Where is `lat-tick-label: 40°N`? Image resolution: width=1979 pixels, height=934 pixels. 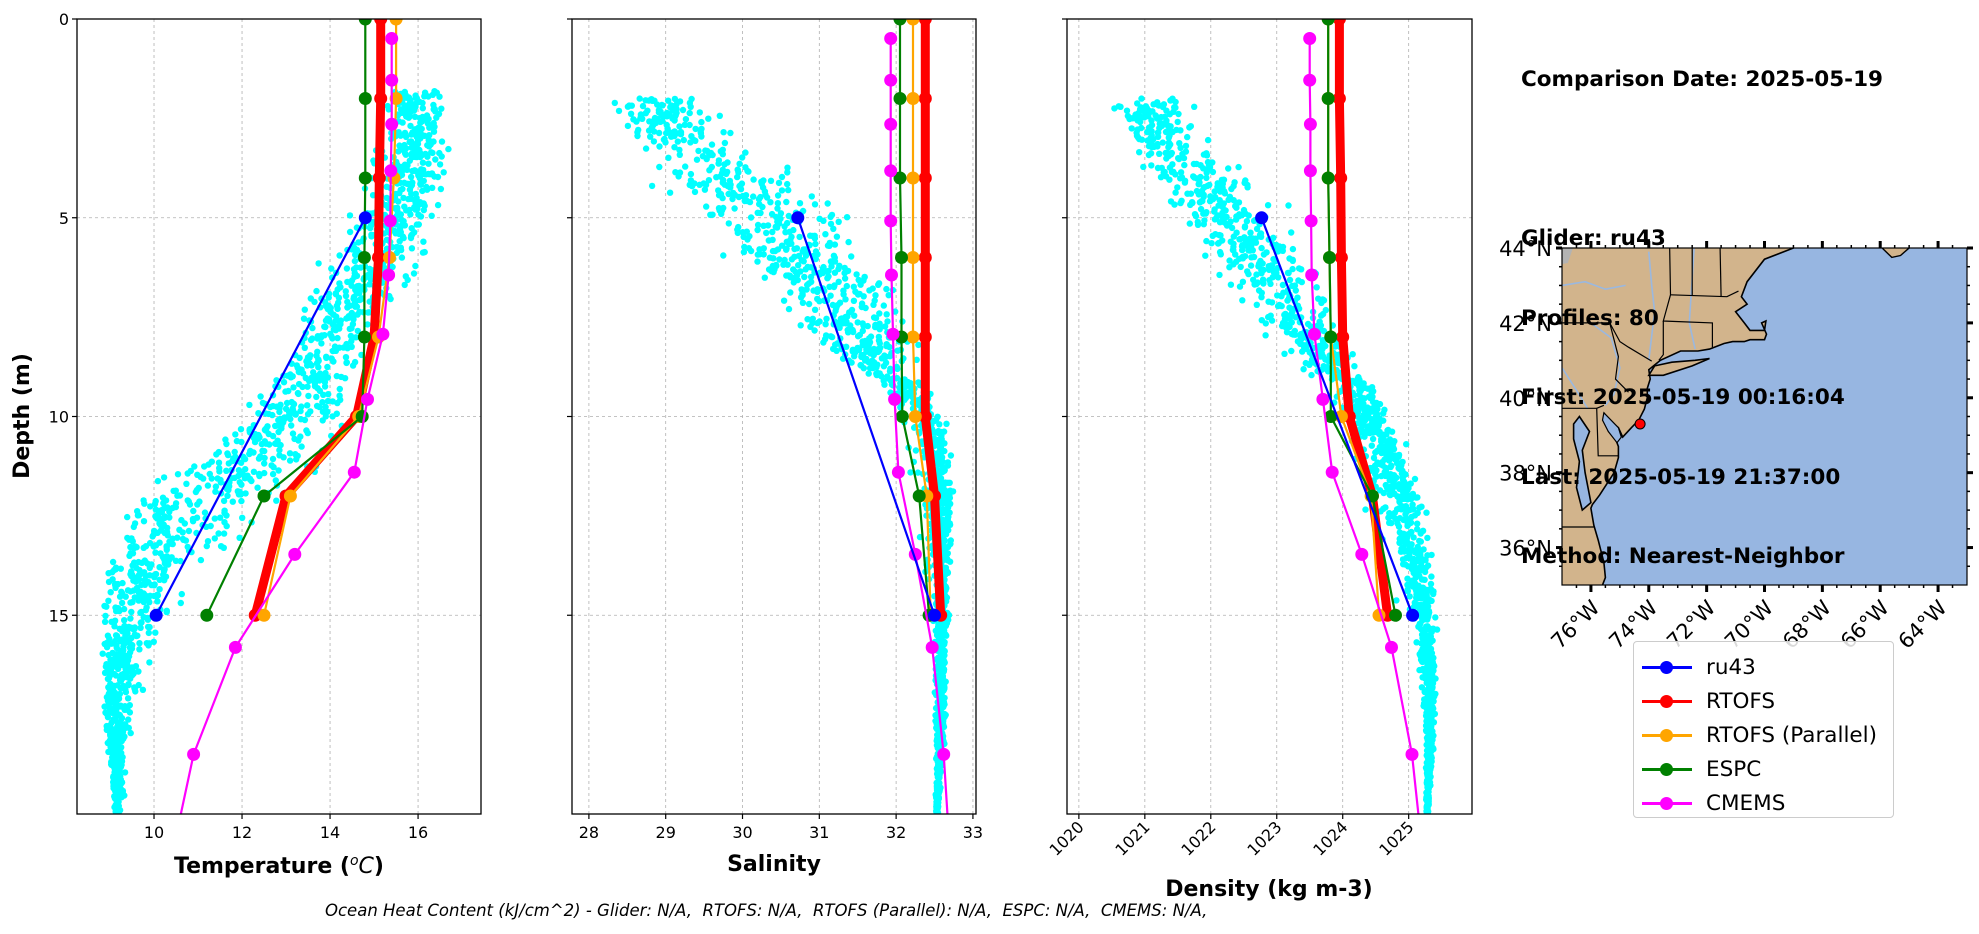 lat-tick-label: 40°N is located at coordinates (1525, 399).